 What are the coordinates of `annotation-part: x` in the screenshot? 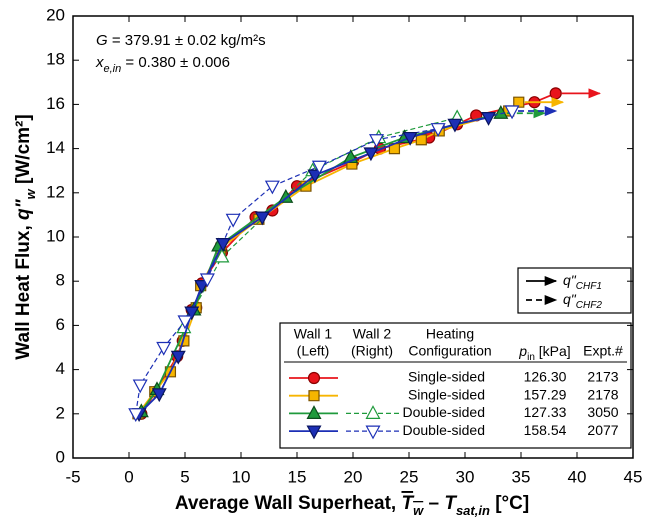 It's located at (99, 62).